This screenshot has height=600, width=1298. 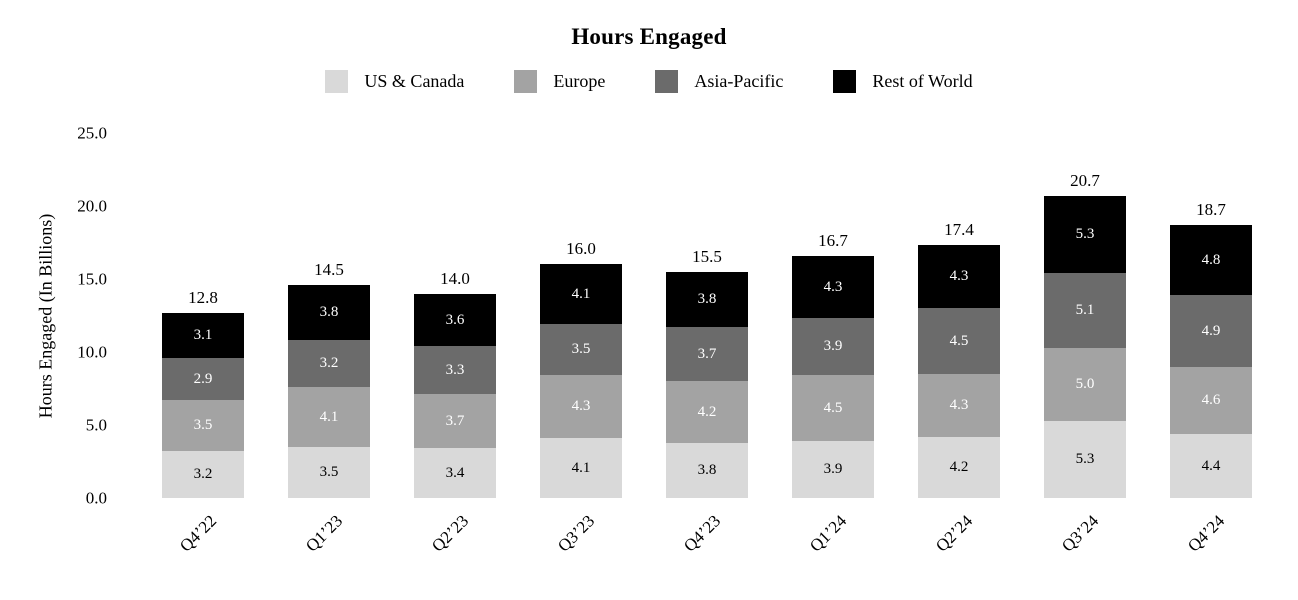 I want to click on bar-segment-asia-pacific-q3-24: 5.1, so click(x=1085, y=310).